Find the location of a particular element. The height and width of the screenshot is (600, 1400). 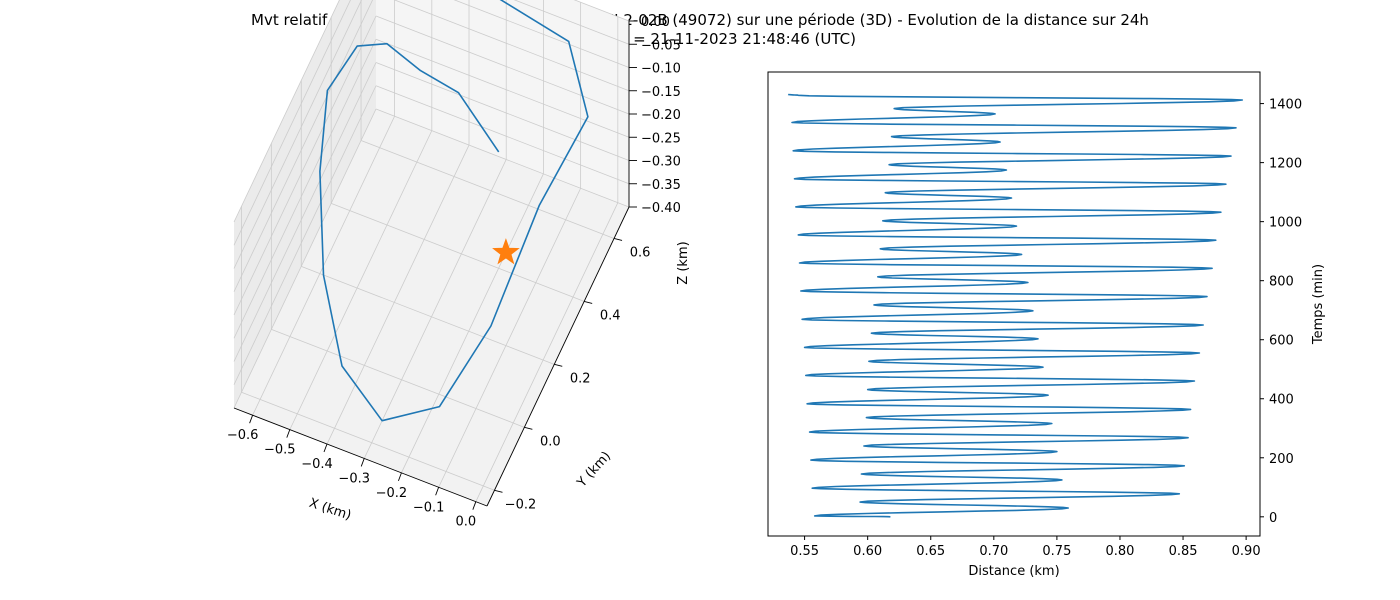

x-tick-label-3d: −0.5 is located at coordinates (280, 450).